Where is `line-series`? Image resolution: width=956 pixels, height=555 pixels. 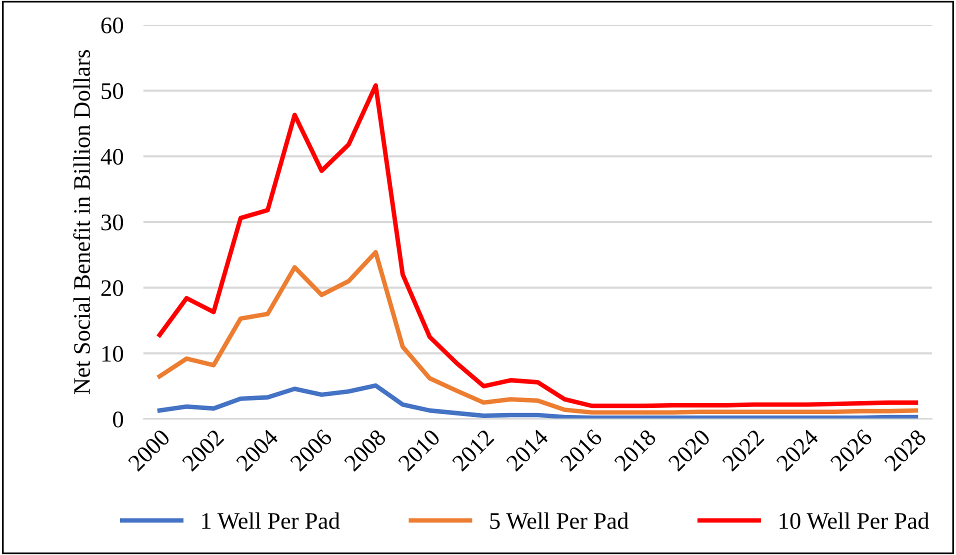 line-series is located at coordinates (537, 401).